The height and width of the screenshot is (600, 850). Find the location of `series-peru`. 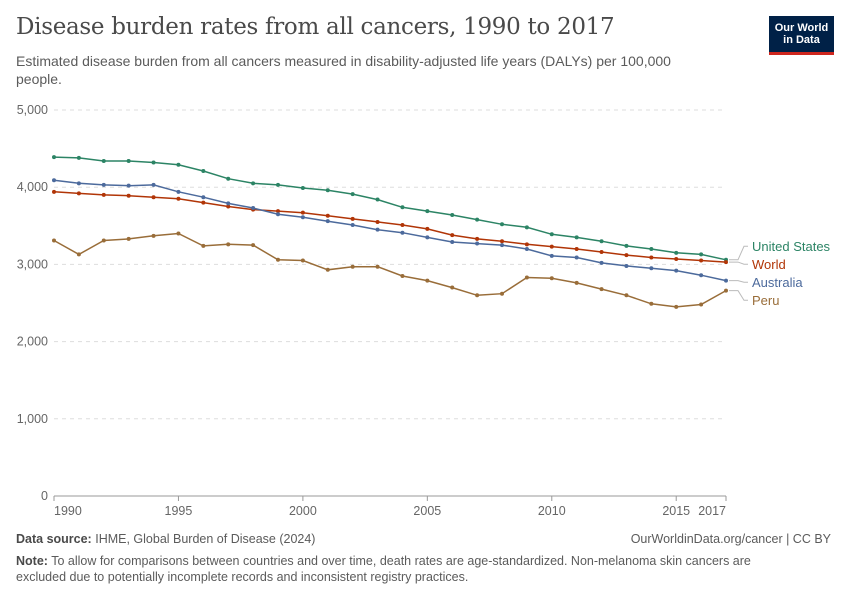

series-peru is located at coordinates (390, 270).